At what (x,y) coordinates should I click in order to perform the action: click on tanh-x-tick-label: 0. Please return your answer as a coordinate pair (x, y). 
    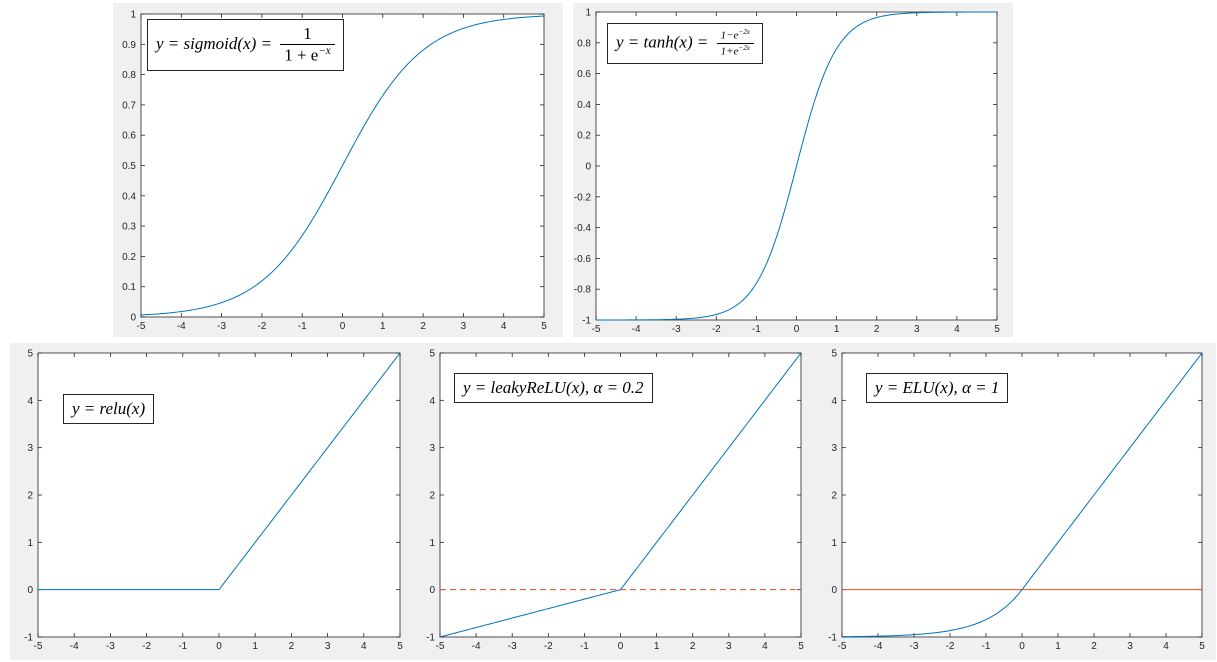
    Looking at the image, I should click on (797, 329).